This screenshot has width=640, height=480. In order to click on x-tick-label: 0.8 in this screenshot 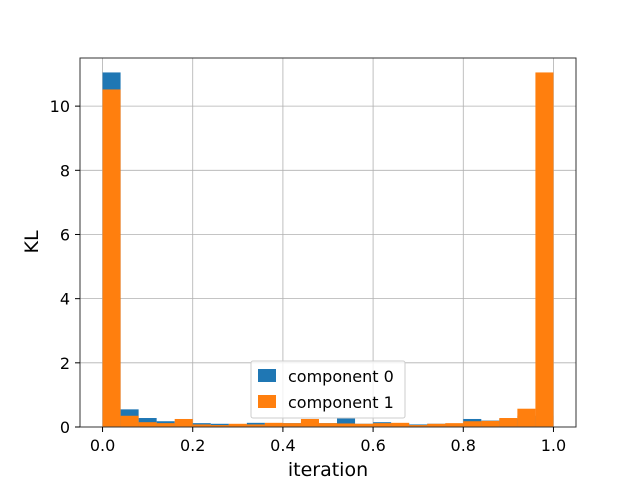, I will do `click(463, 445)`.